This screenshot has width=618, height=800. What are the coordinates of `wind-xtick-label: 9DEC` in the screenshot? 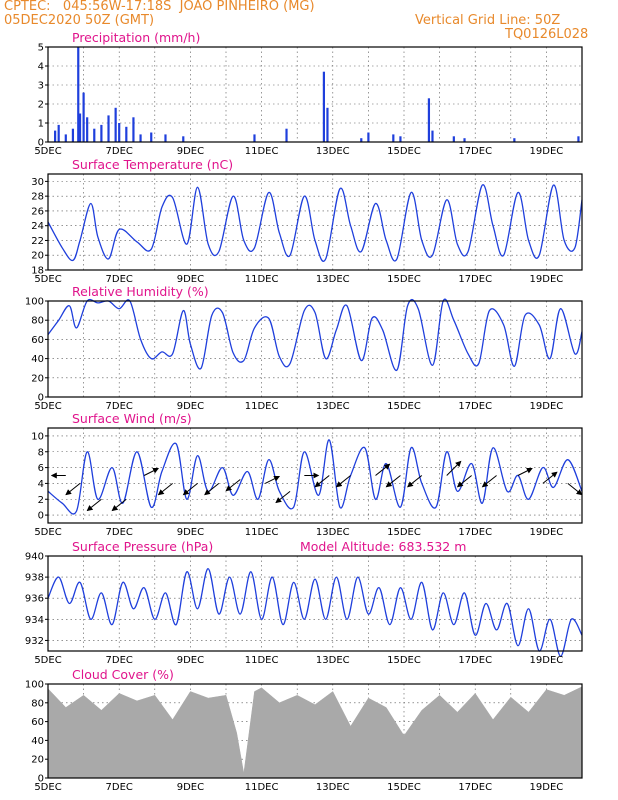 It's located at (190, 532).